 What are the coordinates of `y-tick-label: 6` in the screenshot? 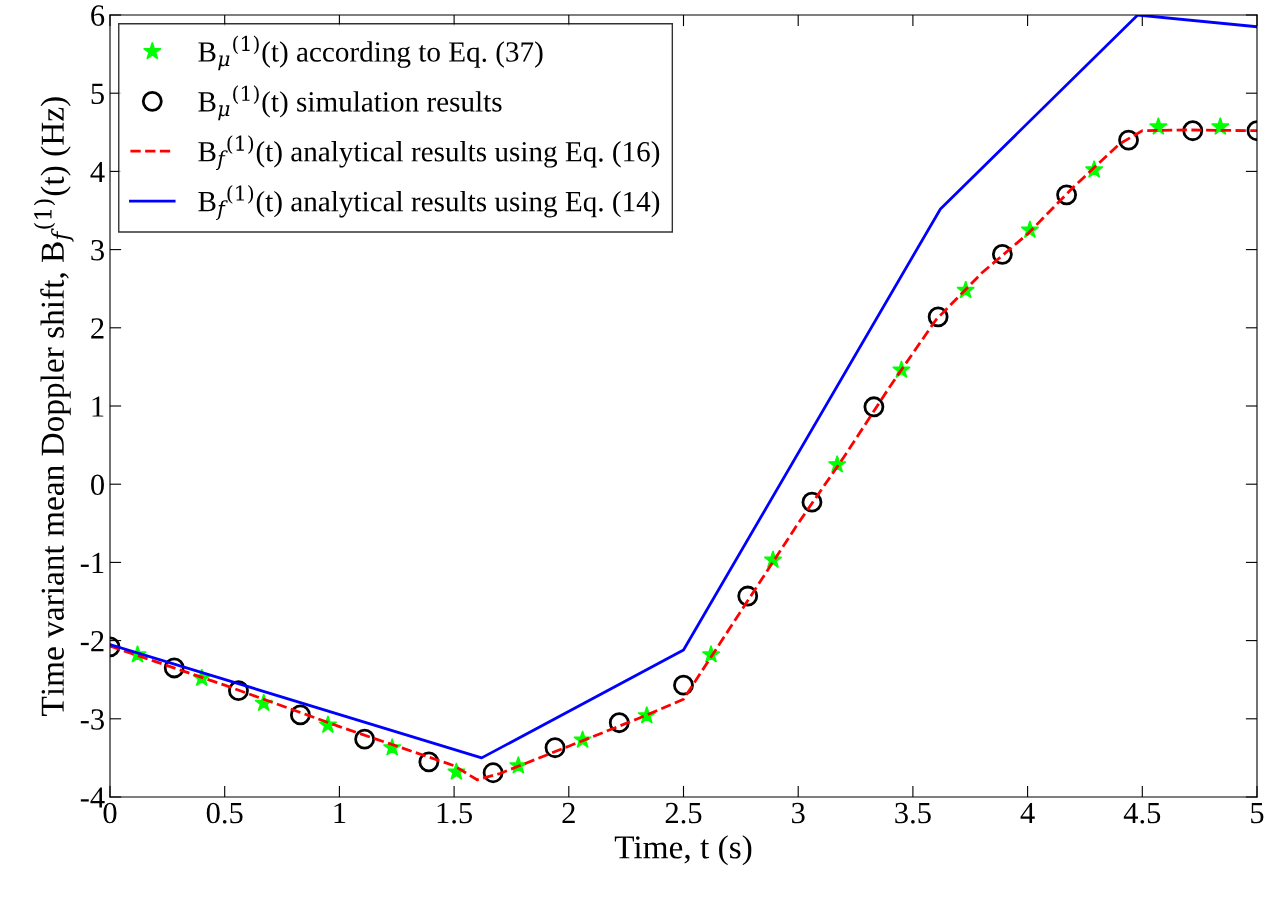 It's located at (98, 15).